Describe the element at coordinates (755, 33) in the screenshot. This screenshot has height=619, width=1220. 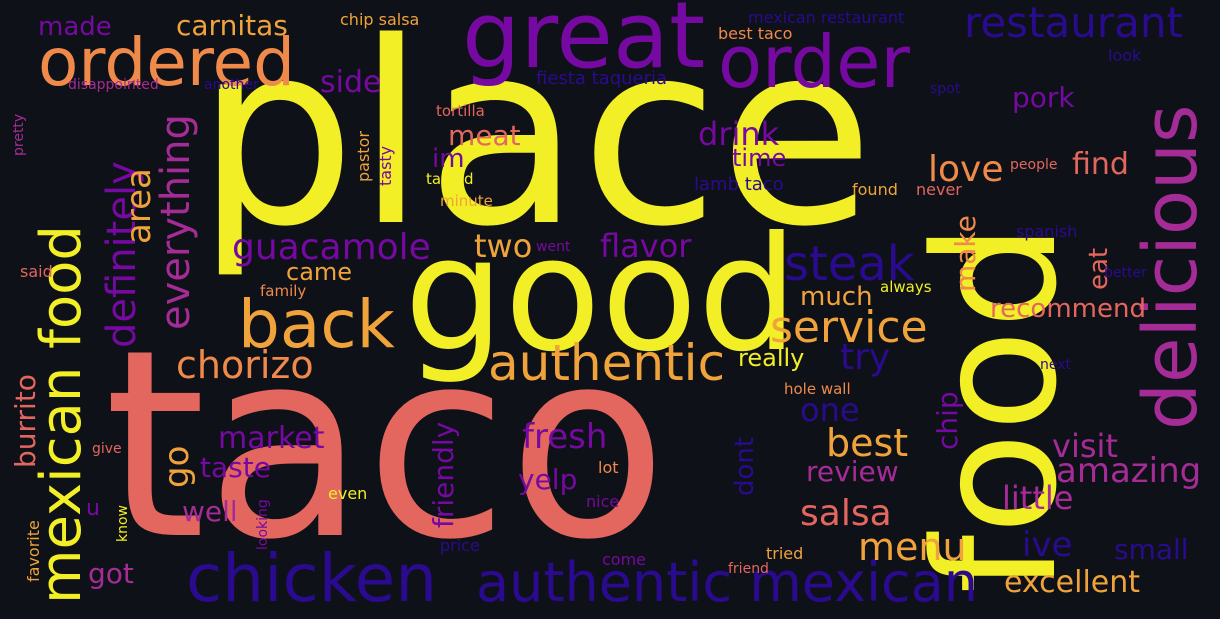
I see `word-best-taco: best taco` at that location.